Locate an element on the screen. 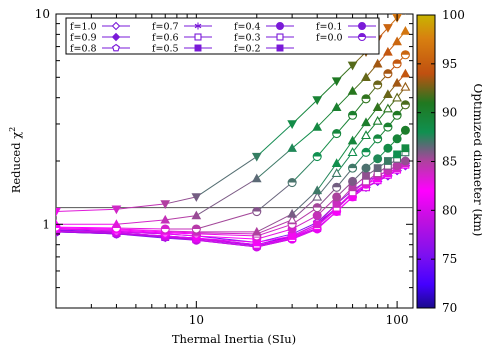 The image size is (482, 351). y-tick-label: 10 is located at coordinates (42, 14).